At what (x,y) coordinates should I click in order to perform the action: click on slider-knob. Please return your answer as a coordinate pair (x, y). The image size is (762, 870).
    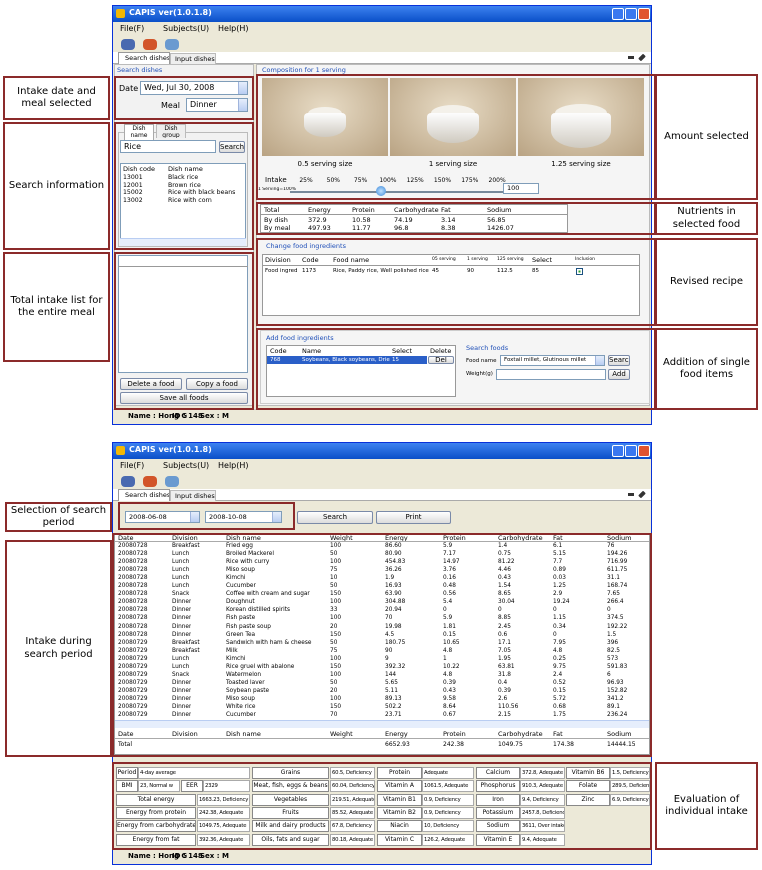
    Looking at the image, I should click on (381, 191).